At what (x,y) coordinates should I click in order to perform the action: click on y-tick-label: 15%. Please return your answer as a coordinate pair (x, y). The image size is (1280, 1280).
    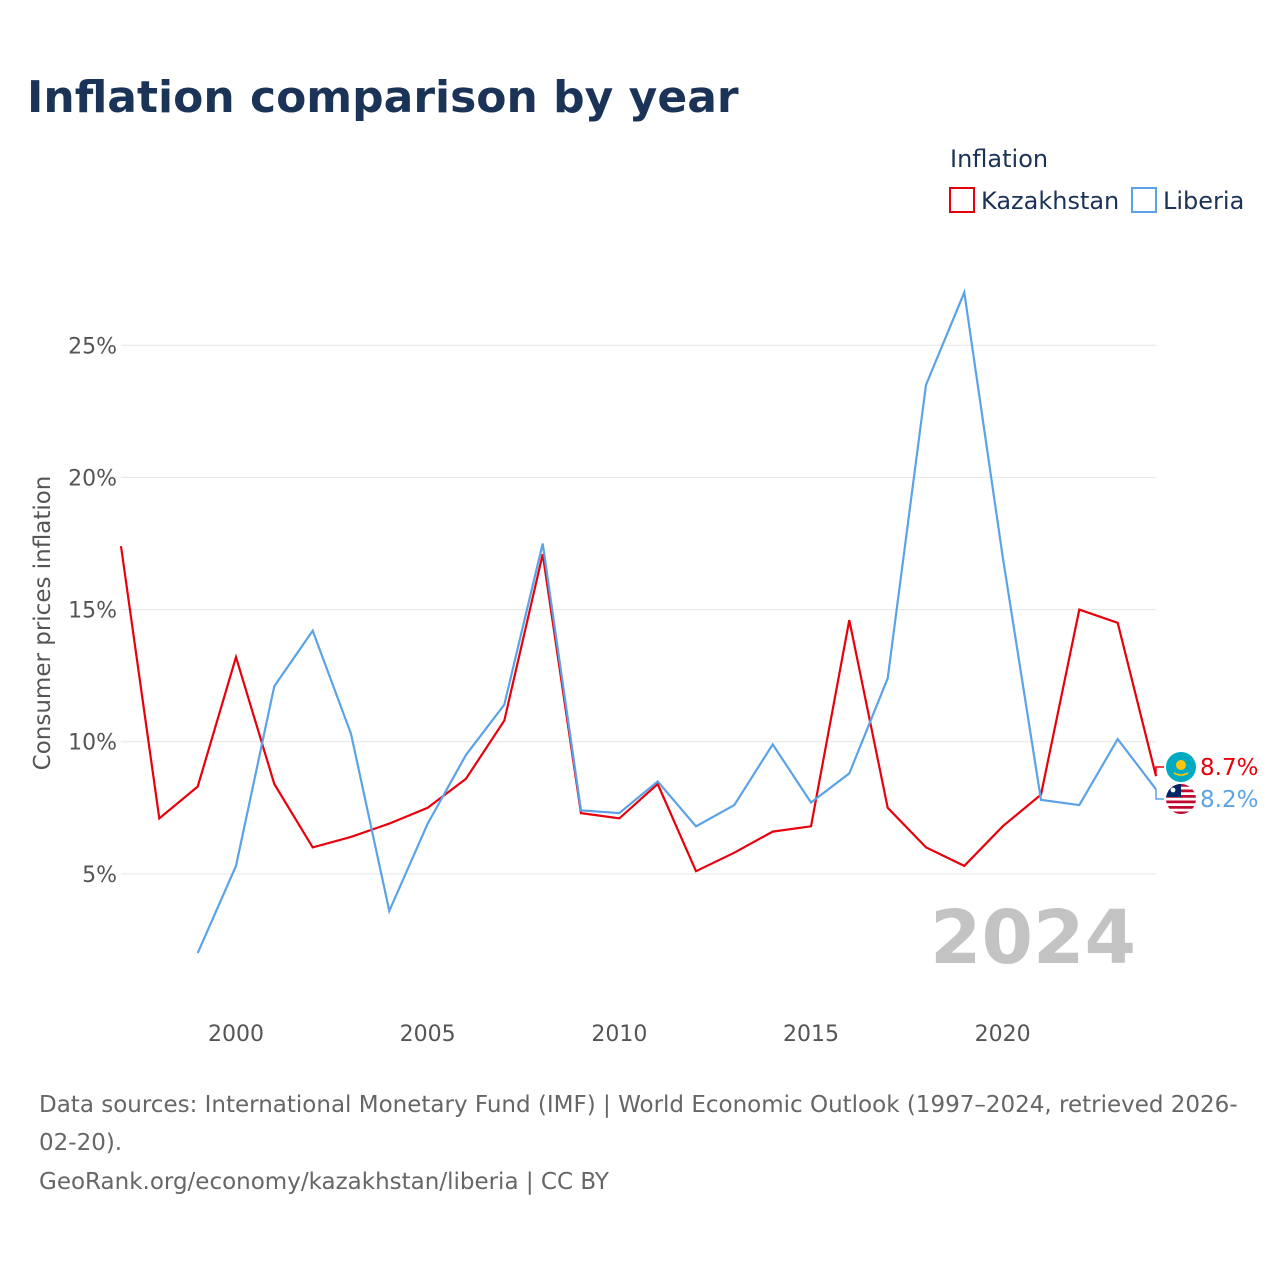
    Looking at the image, I should click on (92, 611).